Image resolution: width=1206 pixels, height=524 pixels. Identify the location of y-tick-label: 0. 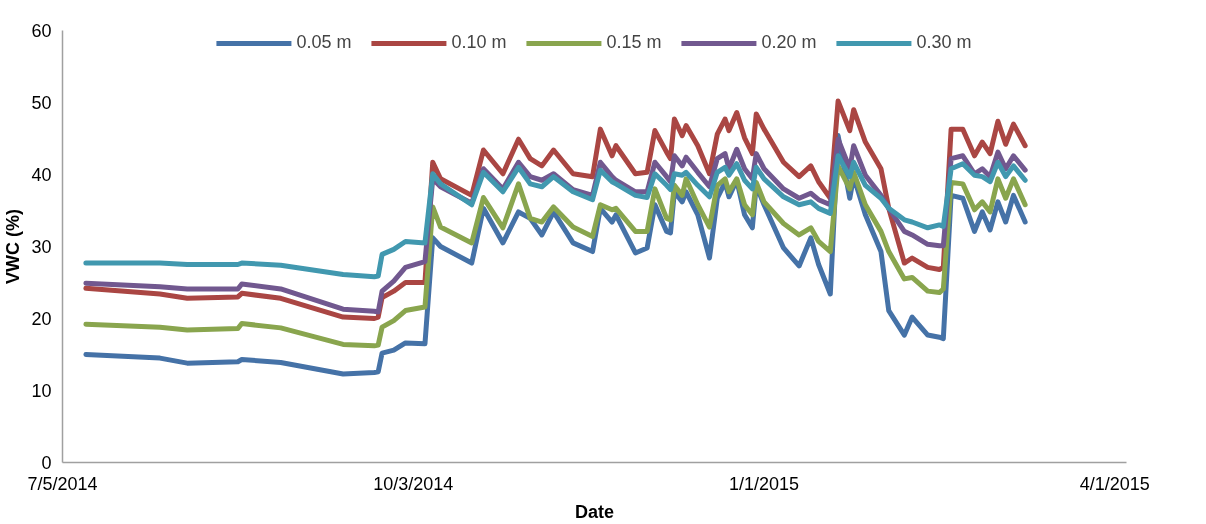
(46, 463).